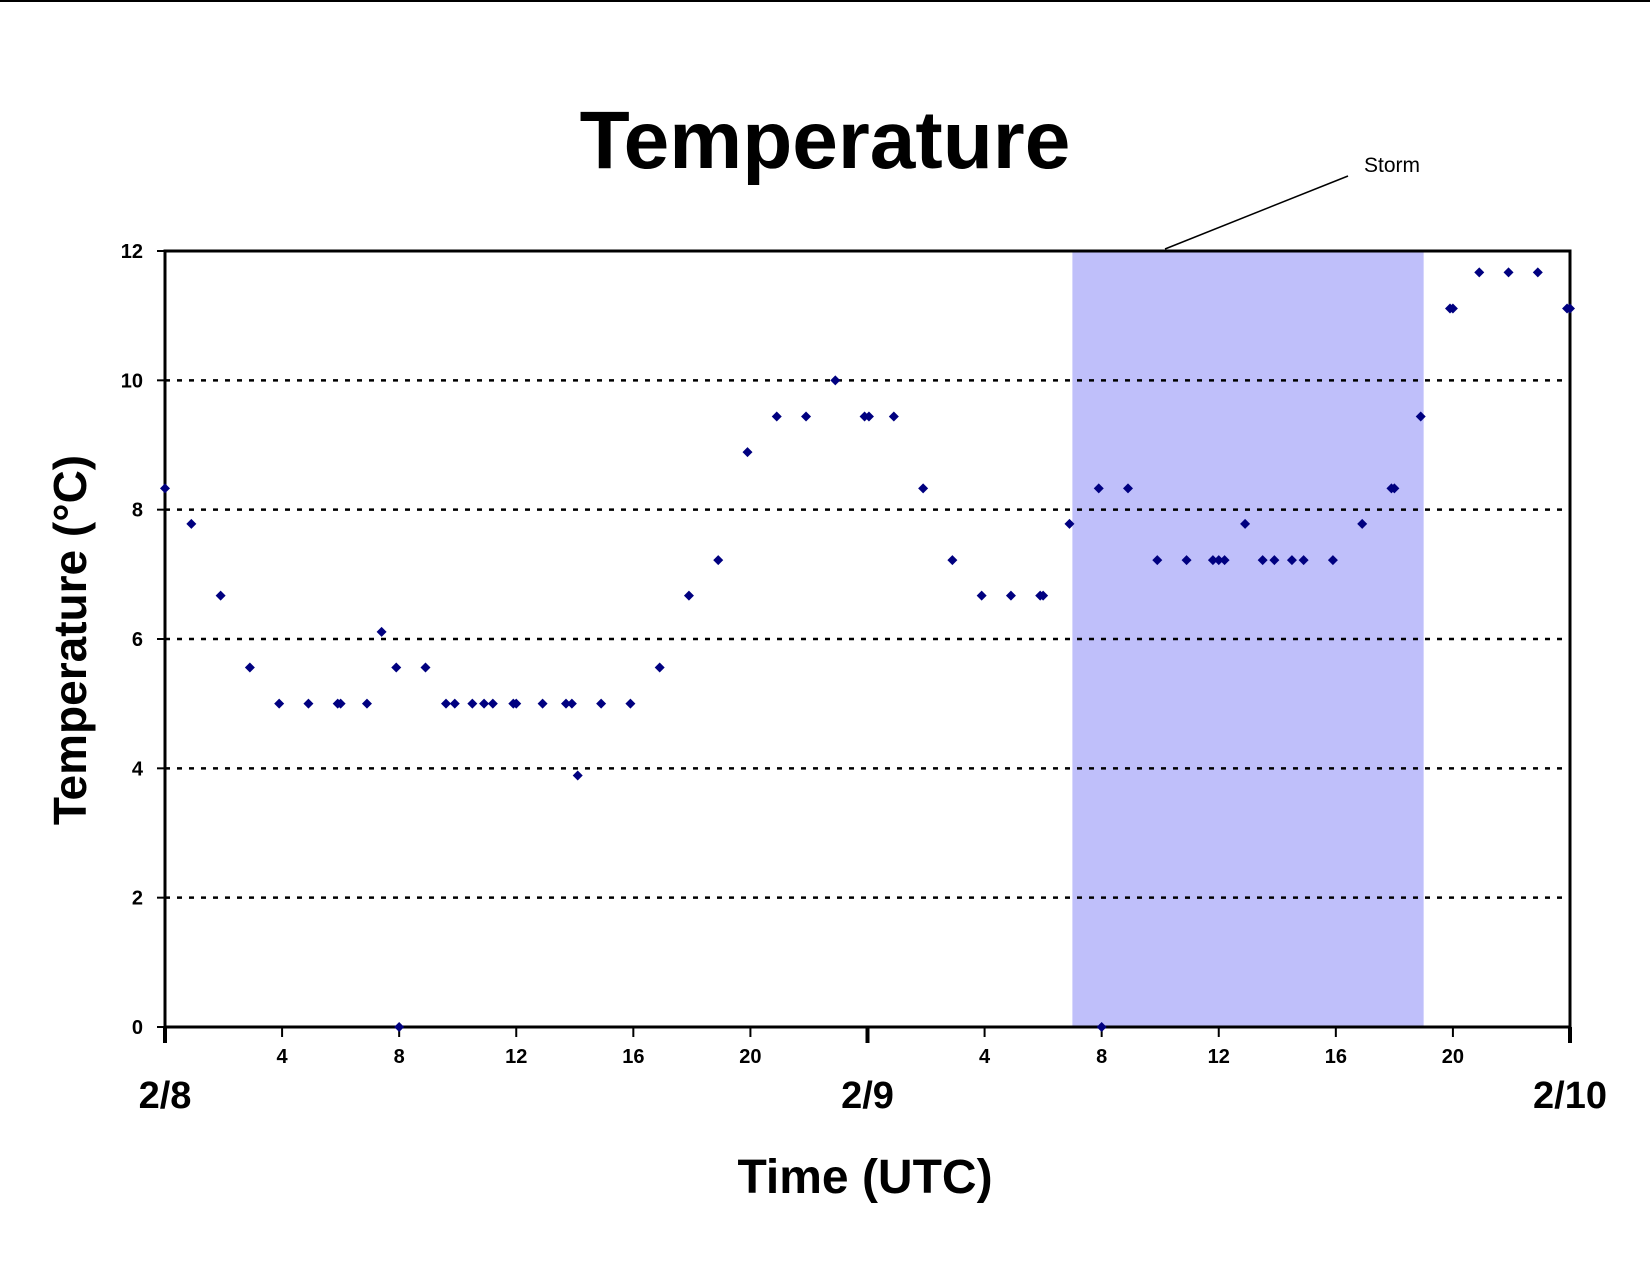  What do you see at coordinates (70, 640) in the screenshot?
I see `y-axis-title: Temperature (°C)` at bounding box center [70, 640].